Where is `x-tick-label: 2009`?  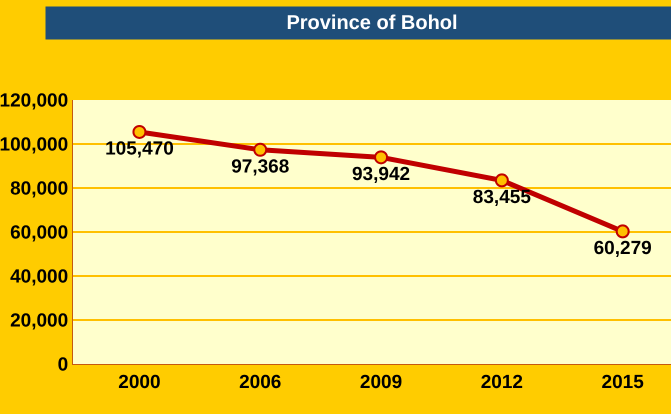
x-tick-label: 2009 is located at coordinates (381, 382).